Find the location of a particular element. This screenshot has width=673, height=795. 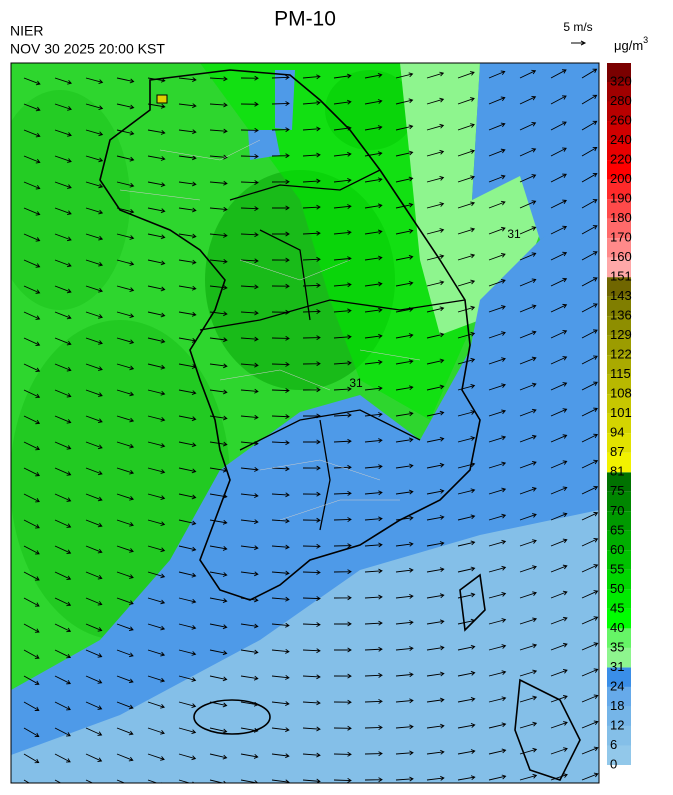

timestamp: NOV 30 2025 20:00 KST is located at coordinates (87, 49).